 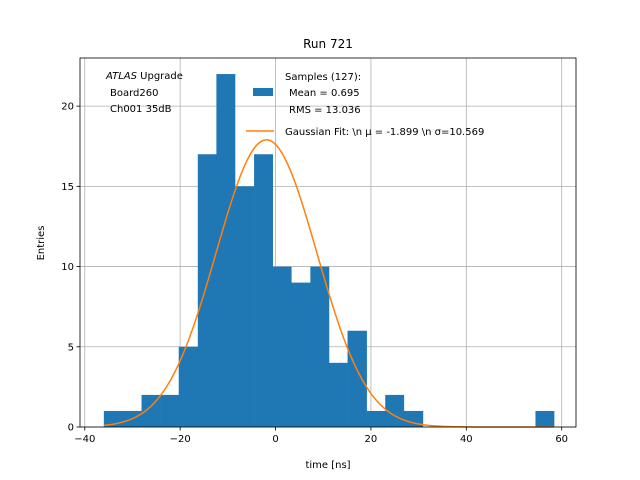 I want to click on annotation-line-2: Board260, so click(x=134, y=93).